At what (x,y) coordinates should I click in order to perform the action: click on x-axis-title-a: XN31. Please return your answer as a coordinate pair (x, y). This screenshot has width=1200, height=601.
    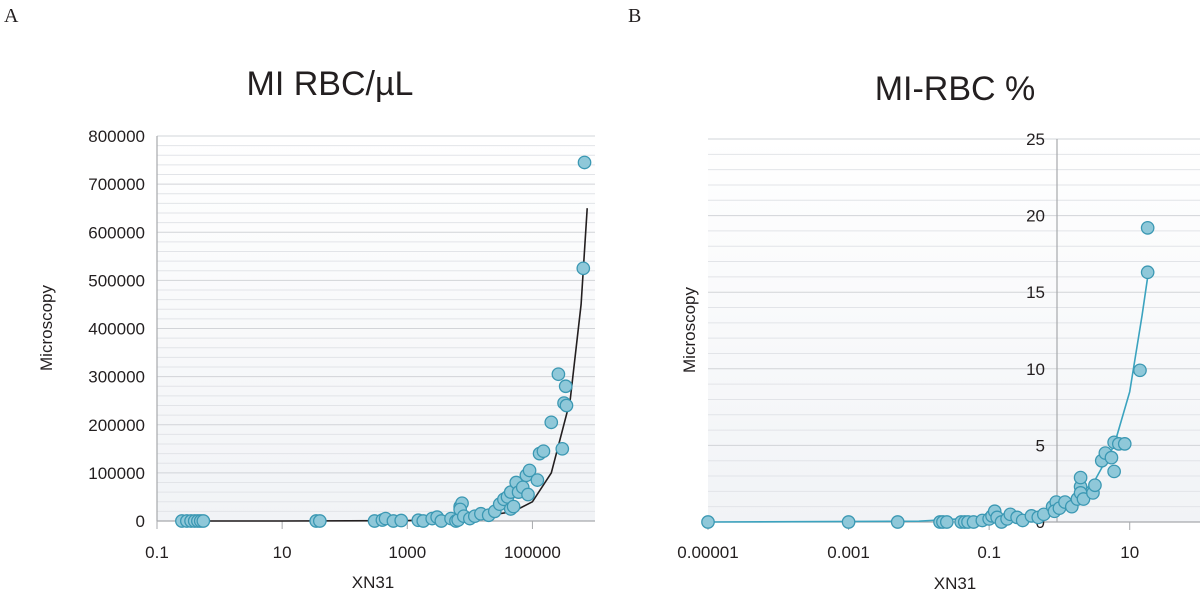
    Looking at the image, I should click on (373, 582).